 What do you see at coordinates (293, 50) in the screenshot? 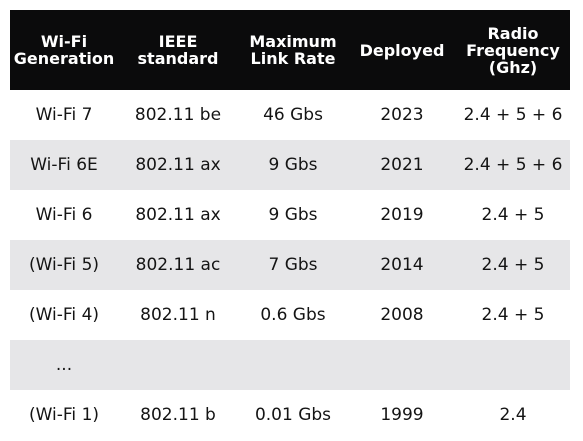
I see `header-maximum-link-rate: Maximum Link Rate` at bounding box center [293, 50].